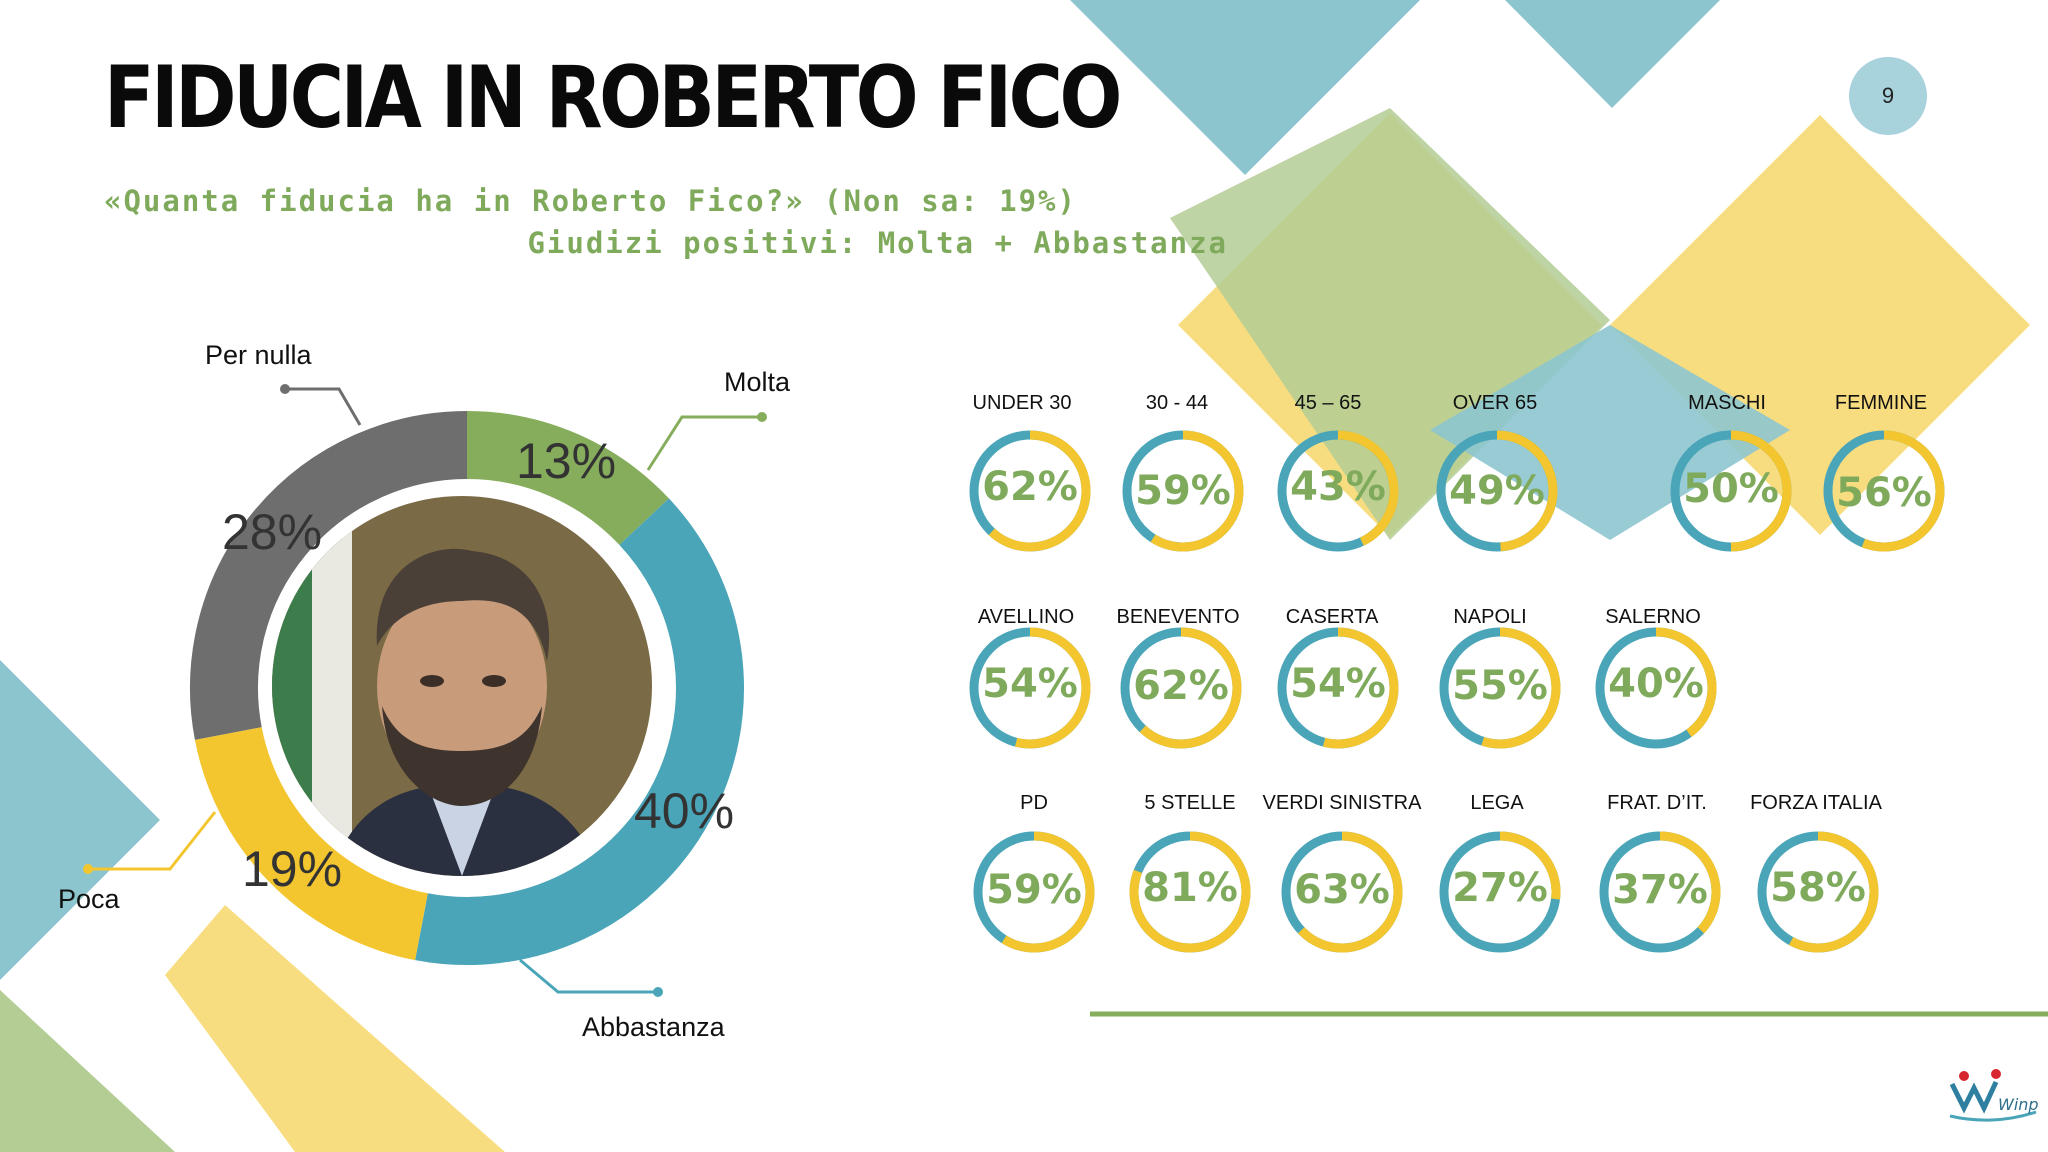  What do you see at coordinates (588, 976) in the screenshot?
I see `leader-abbastanza` at bounding box center [588, 976].